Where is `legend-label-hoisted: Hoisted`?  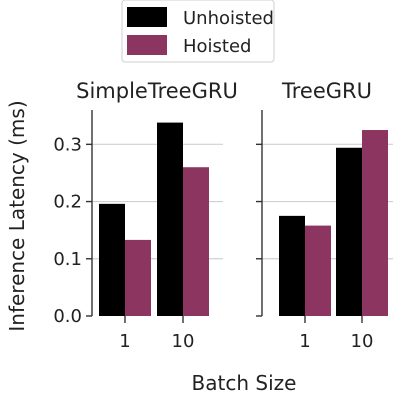
legend-label-hoisted: Hoisted is located at coordinates (217, 46).